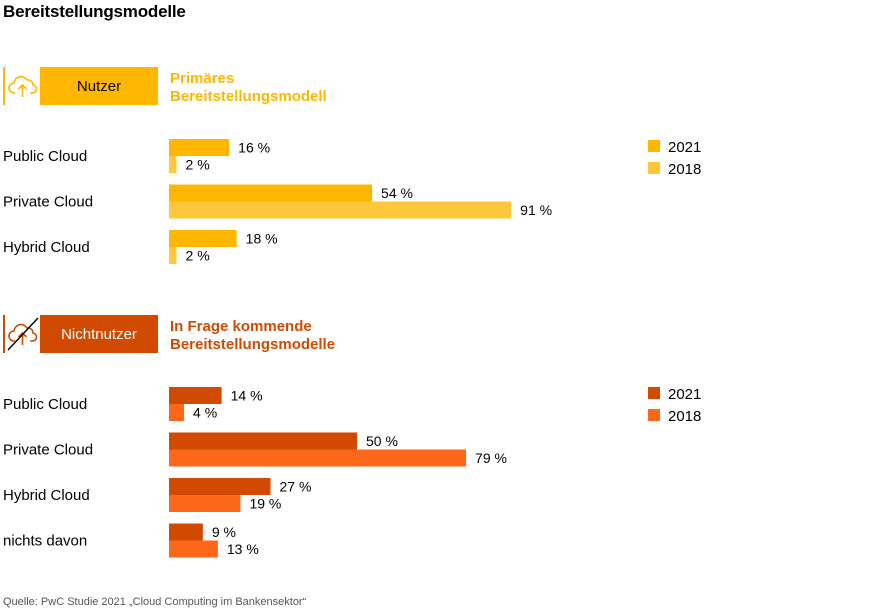  What do you see at coordinates (536, 210) in the screenshot?
I see `data-label: 91 %` at bounding box center [536, 210].